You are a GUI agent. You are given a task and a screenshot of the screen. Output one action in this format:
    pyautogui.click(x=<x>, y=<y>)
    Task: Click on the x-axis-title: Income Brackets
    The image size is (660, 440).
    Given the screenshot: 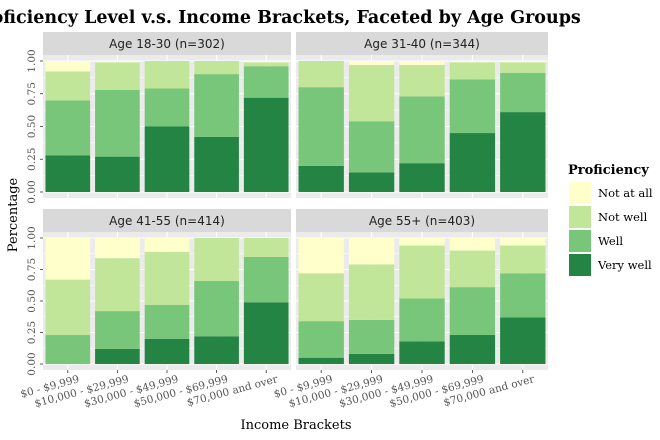 What is the action you would take?
    pyautogui.click(x=295, y=425)
    